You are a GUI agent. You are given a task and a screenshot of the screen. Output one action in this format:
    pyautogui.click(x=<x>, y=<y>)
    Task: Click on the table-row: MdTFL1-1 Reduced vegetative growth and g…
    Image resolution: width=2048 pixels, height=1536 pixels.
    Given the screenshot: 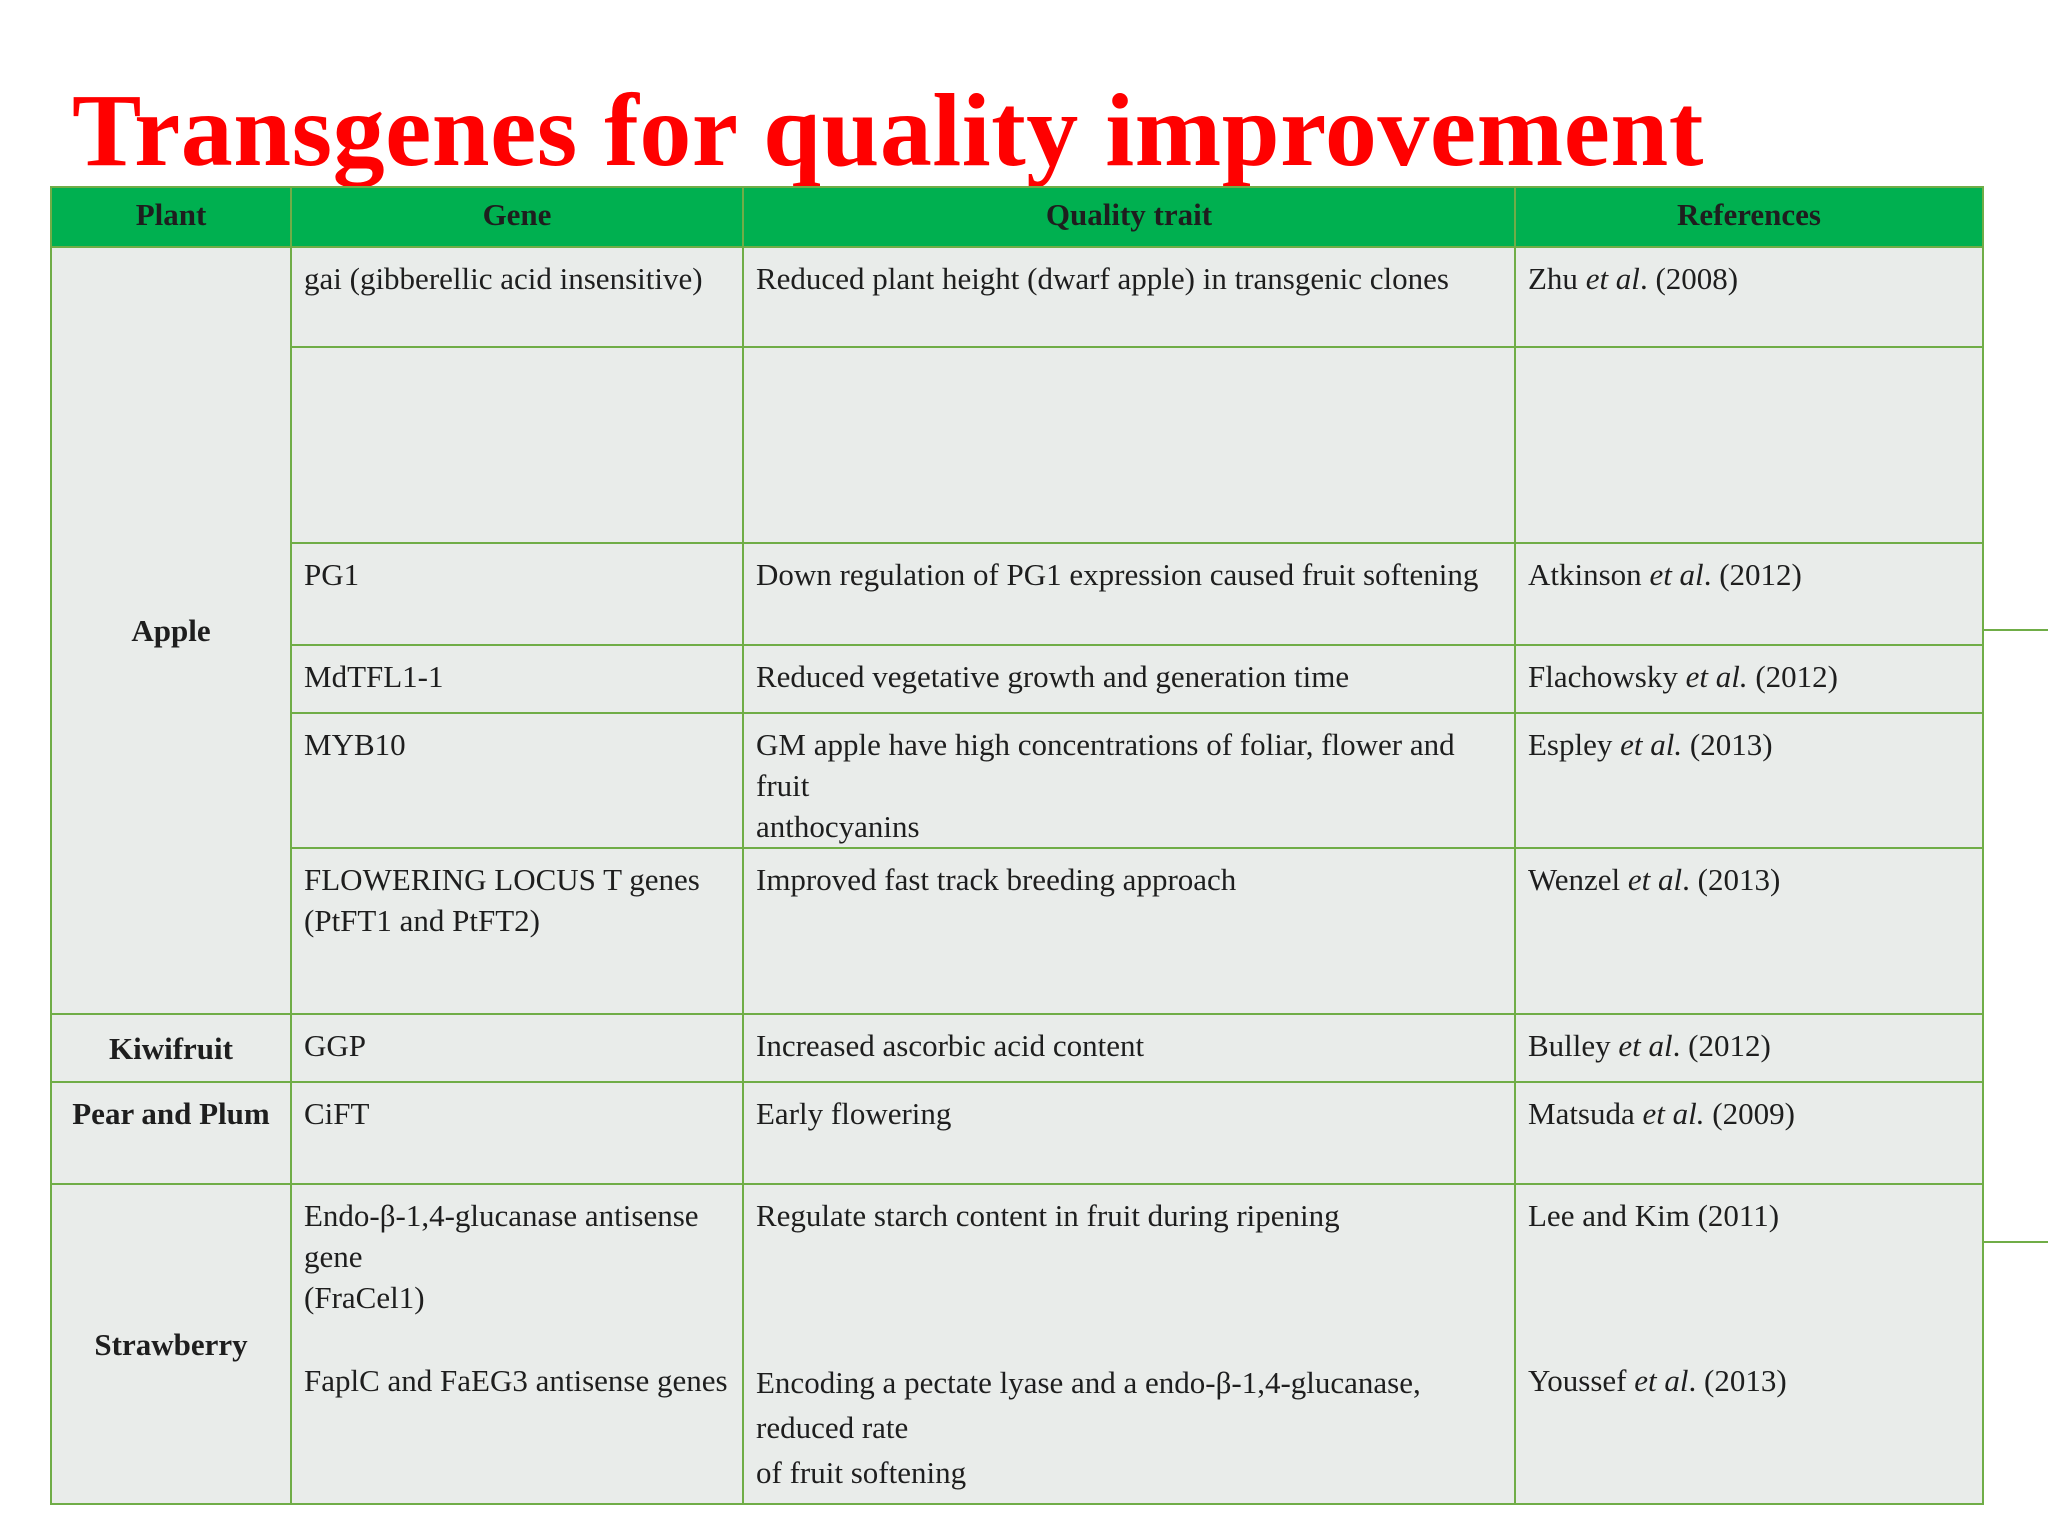 What is the action you would take?
    pyautogui.click(x=1017, y=679)
    